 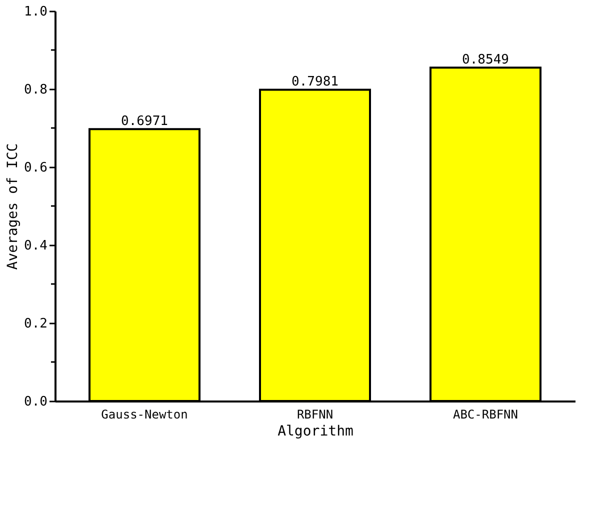 What do you see at coordinates (13, 206) in the screenshot?
I see `y-axis-title: Averages of ICC` at bounding box center [13, 206].